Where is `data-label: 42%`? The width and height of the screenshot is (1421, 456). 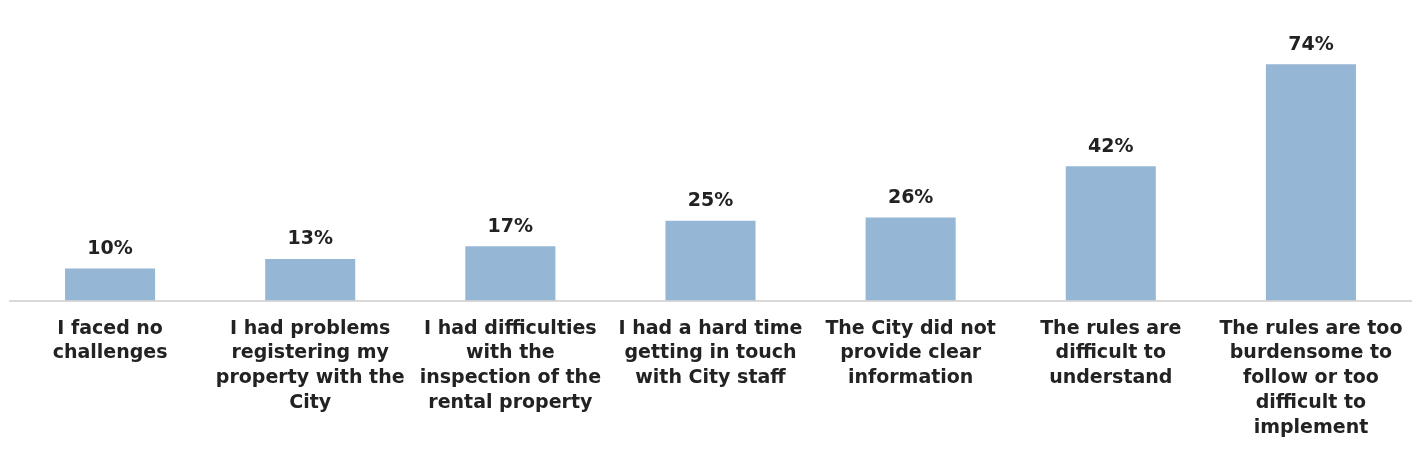
data-label: 42% is located at coordinates (1111, 144).